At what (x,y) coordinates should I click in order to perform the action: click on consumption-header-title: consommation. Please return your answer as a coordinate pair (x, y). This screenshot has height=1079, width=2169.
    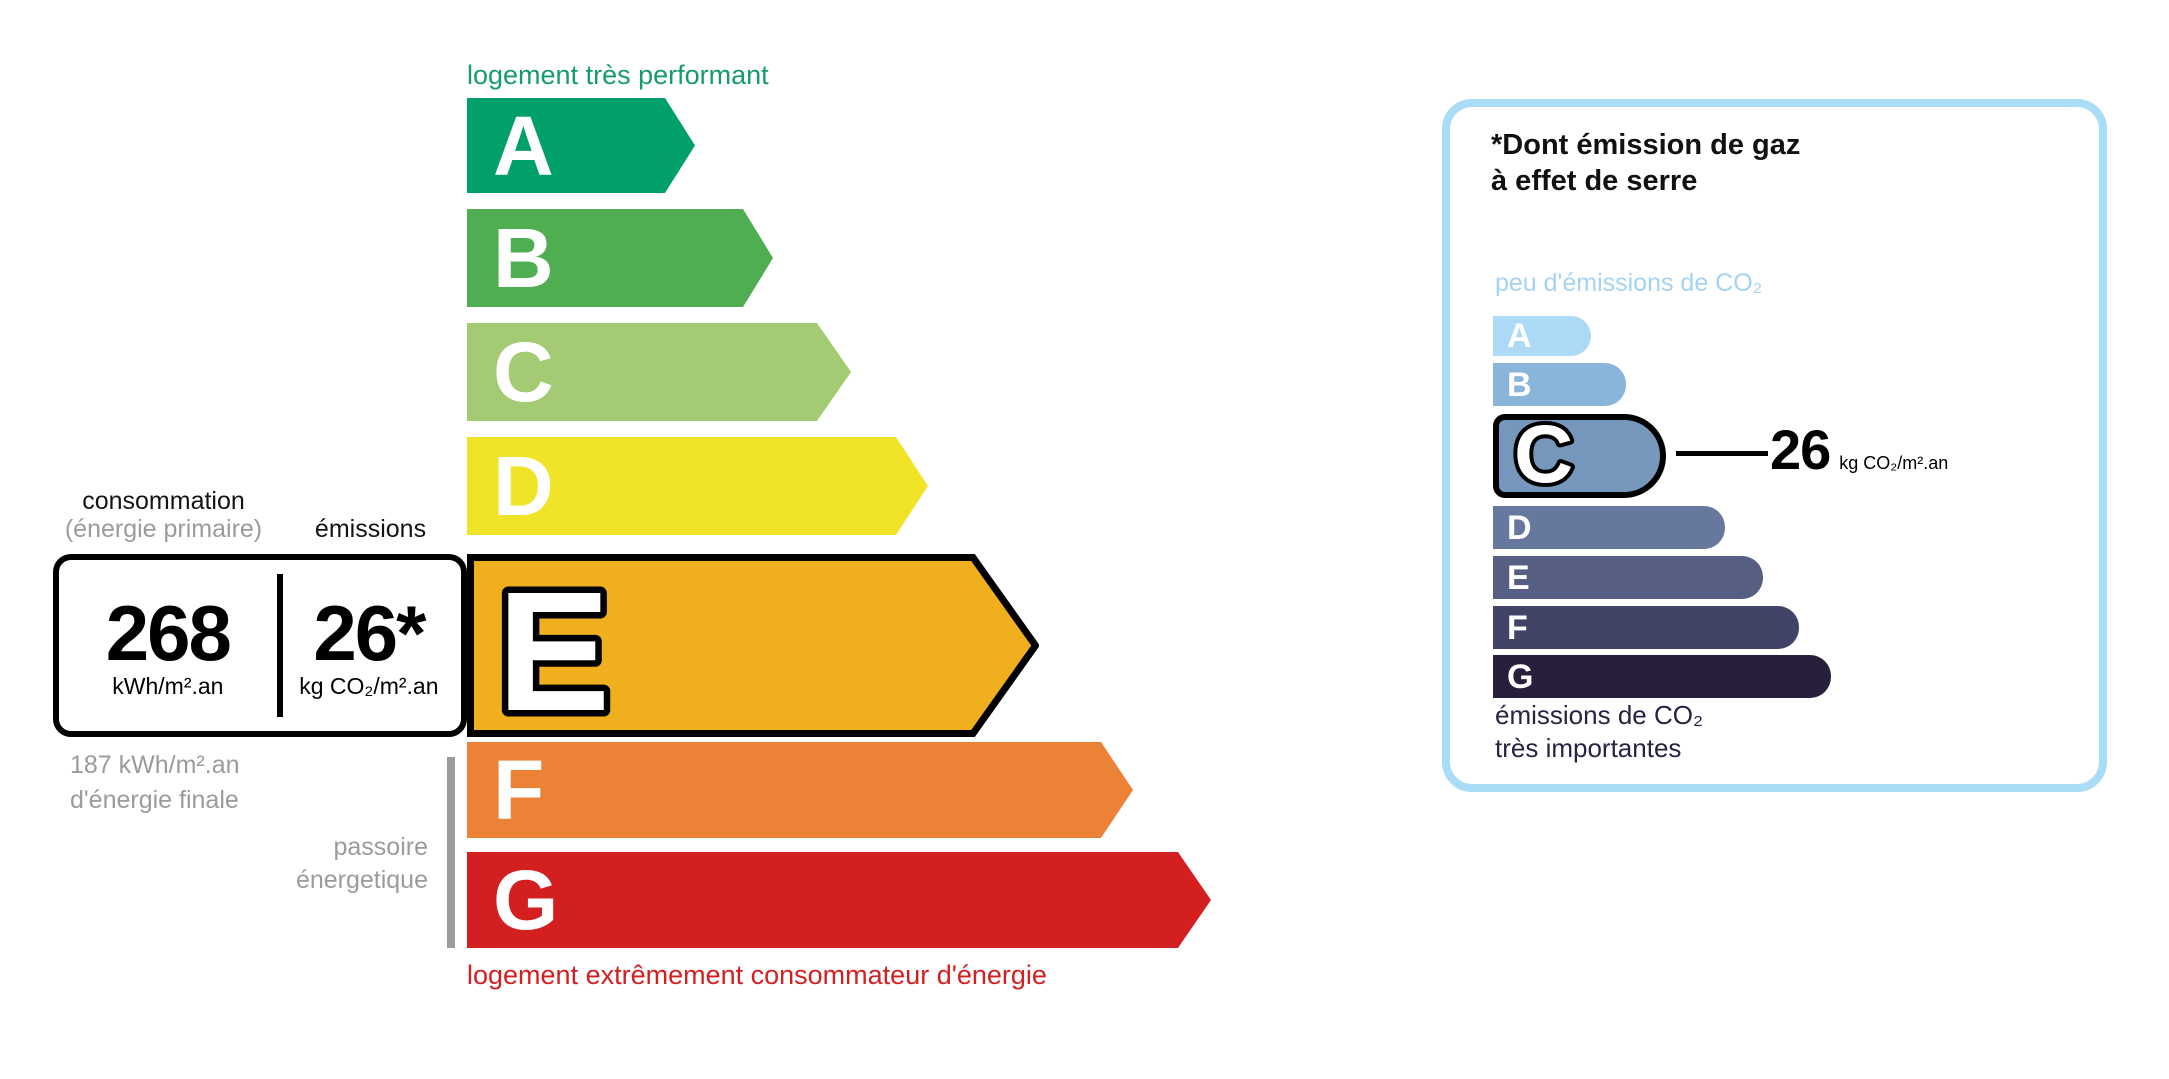
    Looking at the image, I should click on (163, 501).